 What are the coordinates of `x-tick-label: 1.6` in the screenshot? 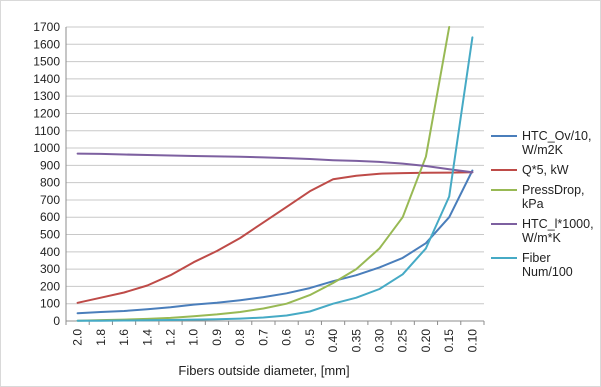 It's located at (124, 337).